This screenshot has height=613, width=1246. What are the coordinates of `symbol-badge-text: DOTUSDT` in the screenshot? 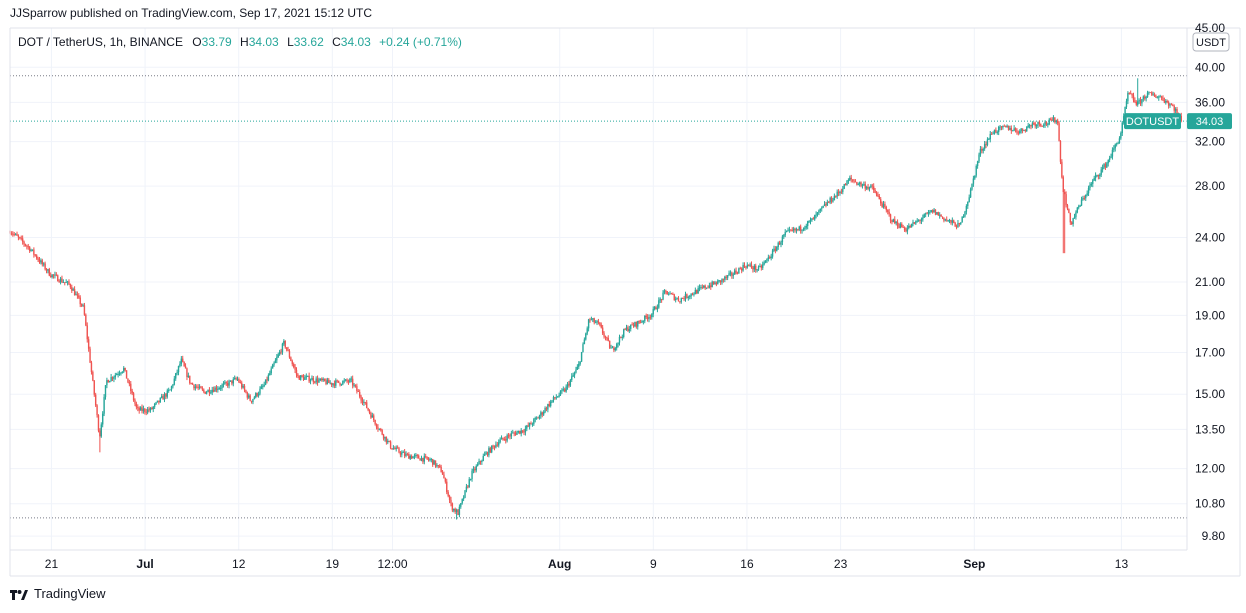 It's located at (1152, 122).